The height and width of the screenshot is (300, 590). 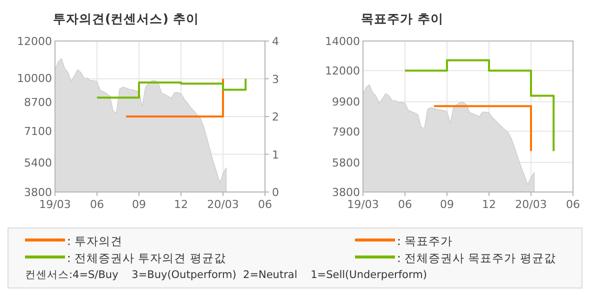 I want to click on y-tick-label: 9900, so click(x=346, y=102).